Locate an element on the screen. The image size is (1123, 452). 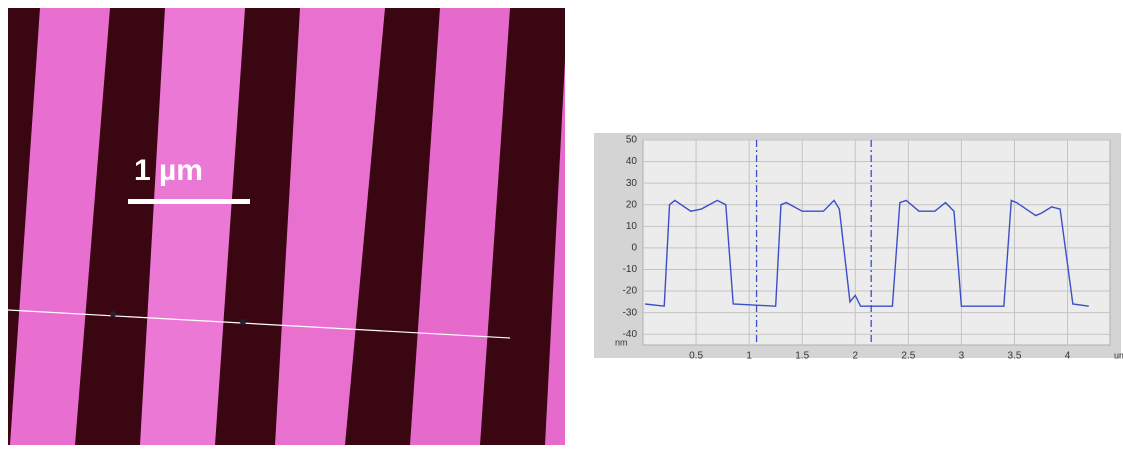
y-tick-label: 20 is located at coordinates (632, 204).